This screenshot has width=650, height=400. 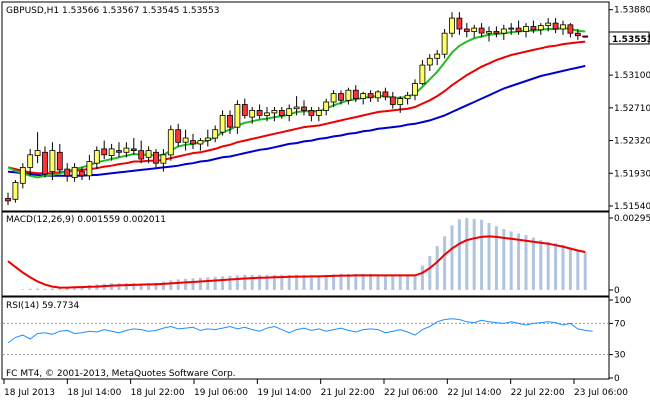 What do you see at coordinates (221, 393) in the screenshot?
I see `x-tick-label: 19 Jul 06:00` at bounding box center [221, 393].